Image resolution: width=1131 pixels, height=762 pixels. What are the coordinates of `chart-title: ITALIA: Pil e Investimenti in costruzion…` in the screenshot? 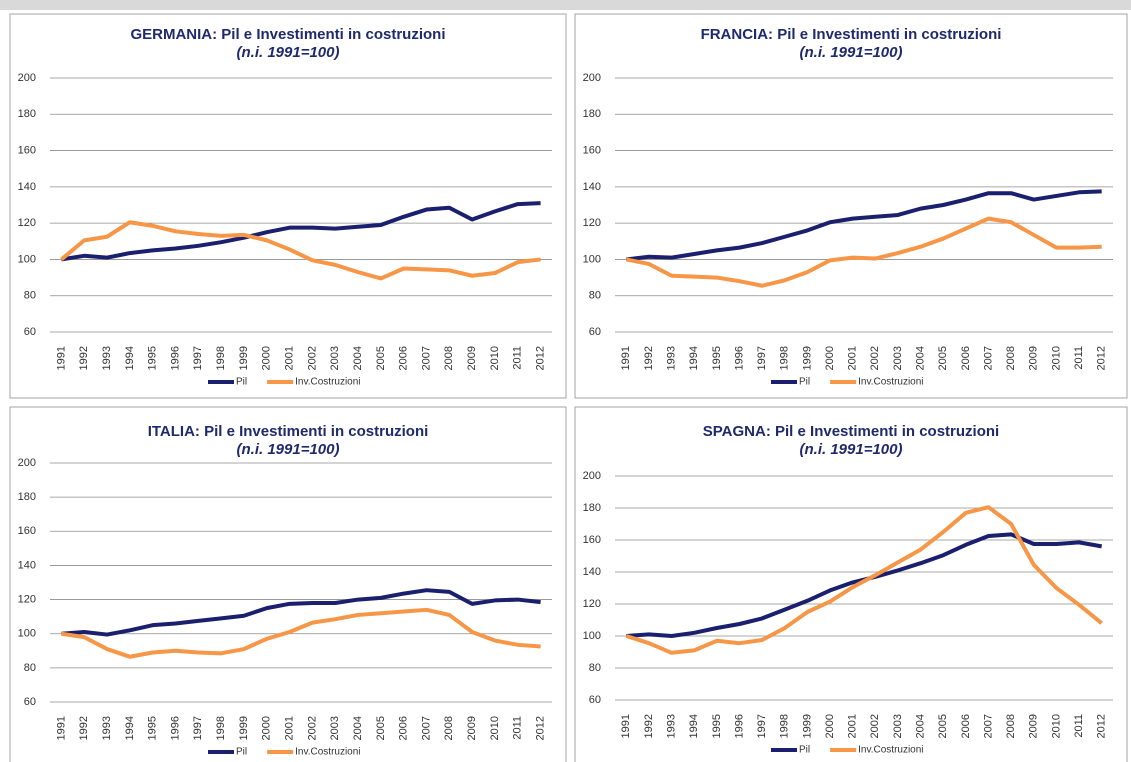 It's located at (288, 431).